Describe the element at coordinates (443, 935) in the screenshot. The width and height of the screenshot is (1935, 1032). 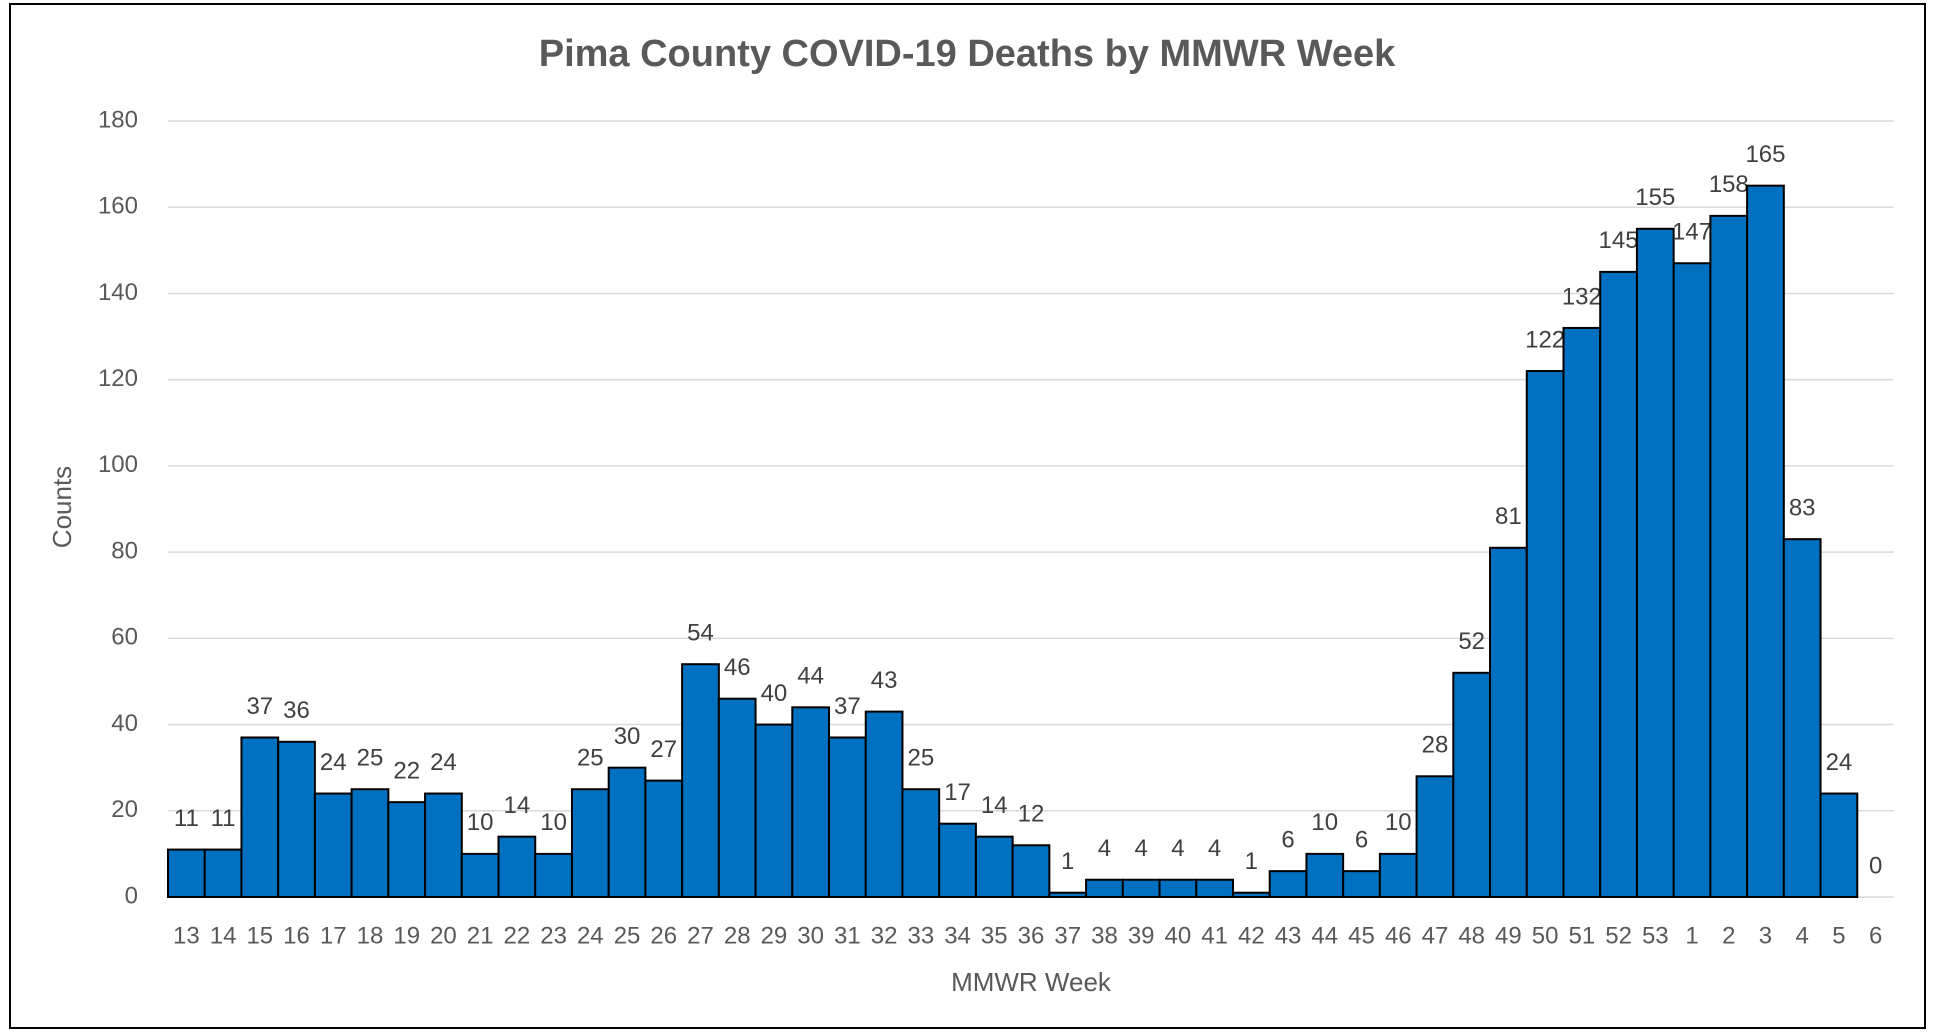
I see `x-tick-label: 20` at that location.